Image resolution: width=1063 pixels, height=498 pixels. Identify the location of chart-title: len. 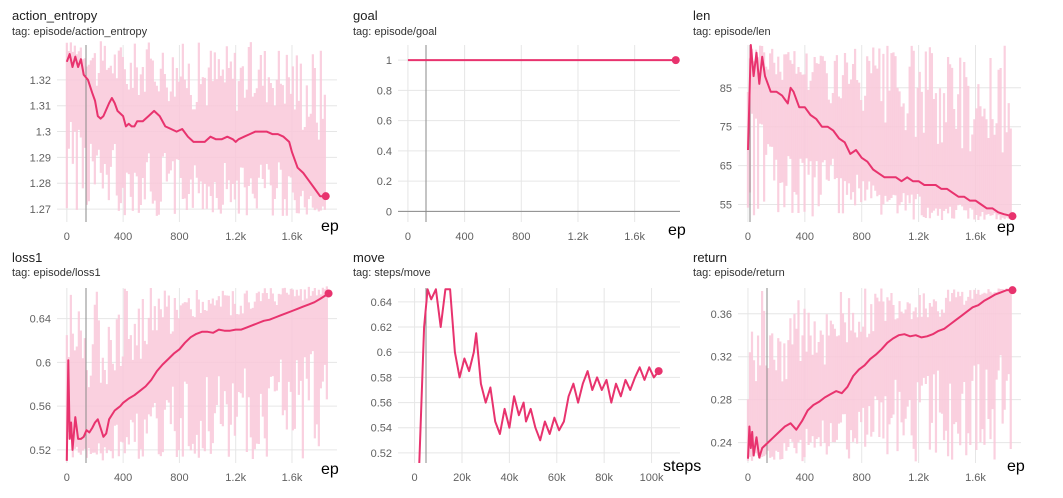
(702, 15).